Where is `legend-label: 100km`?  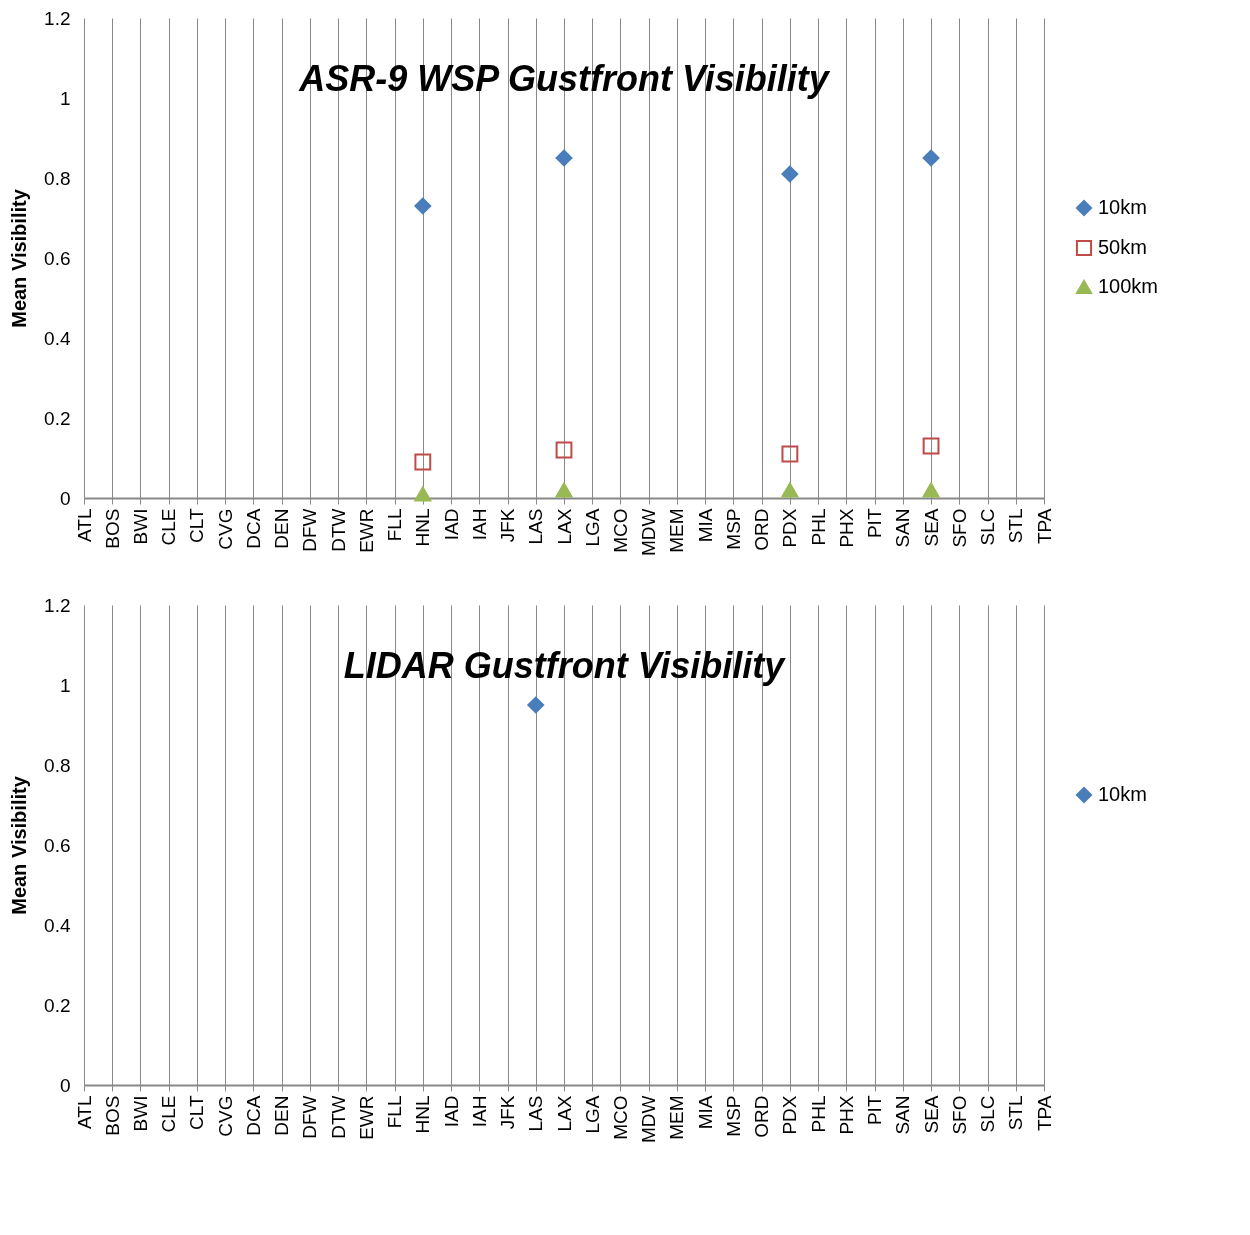 legend-label: 100km is located at coordinates (1128, 286).